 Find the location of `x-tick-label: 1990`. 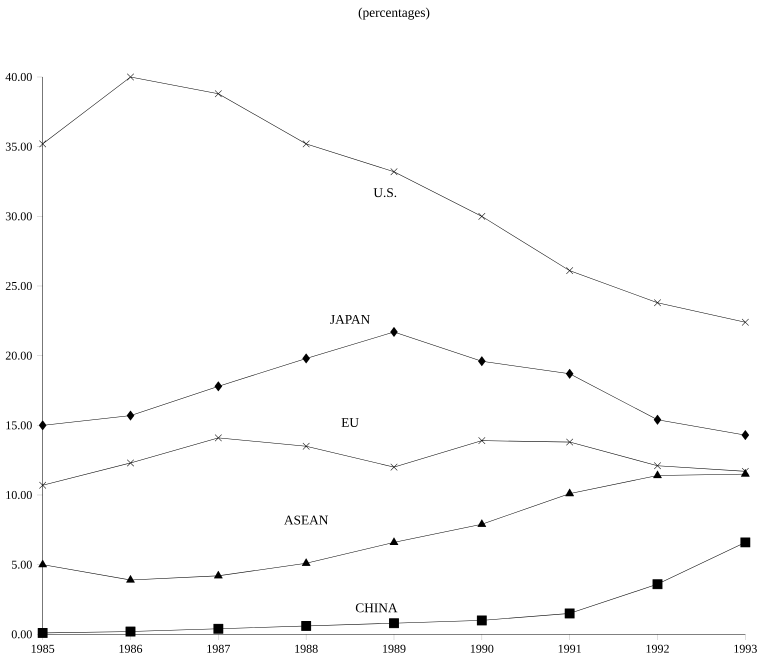

x-tick-label: 1990 is located at coordinates (482, 648).